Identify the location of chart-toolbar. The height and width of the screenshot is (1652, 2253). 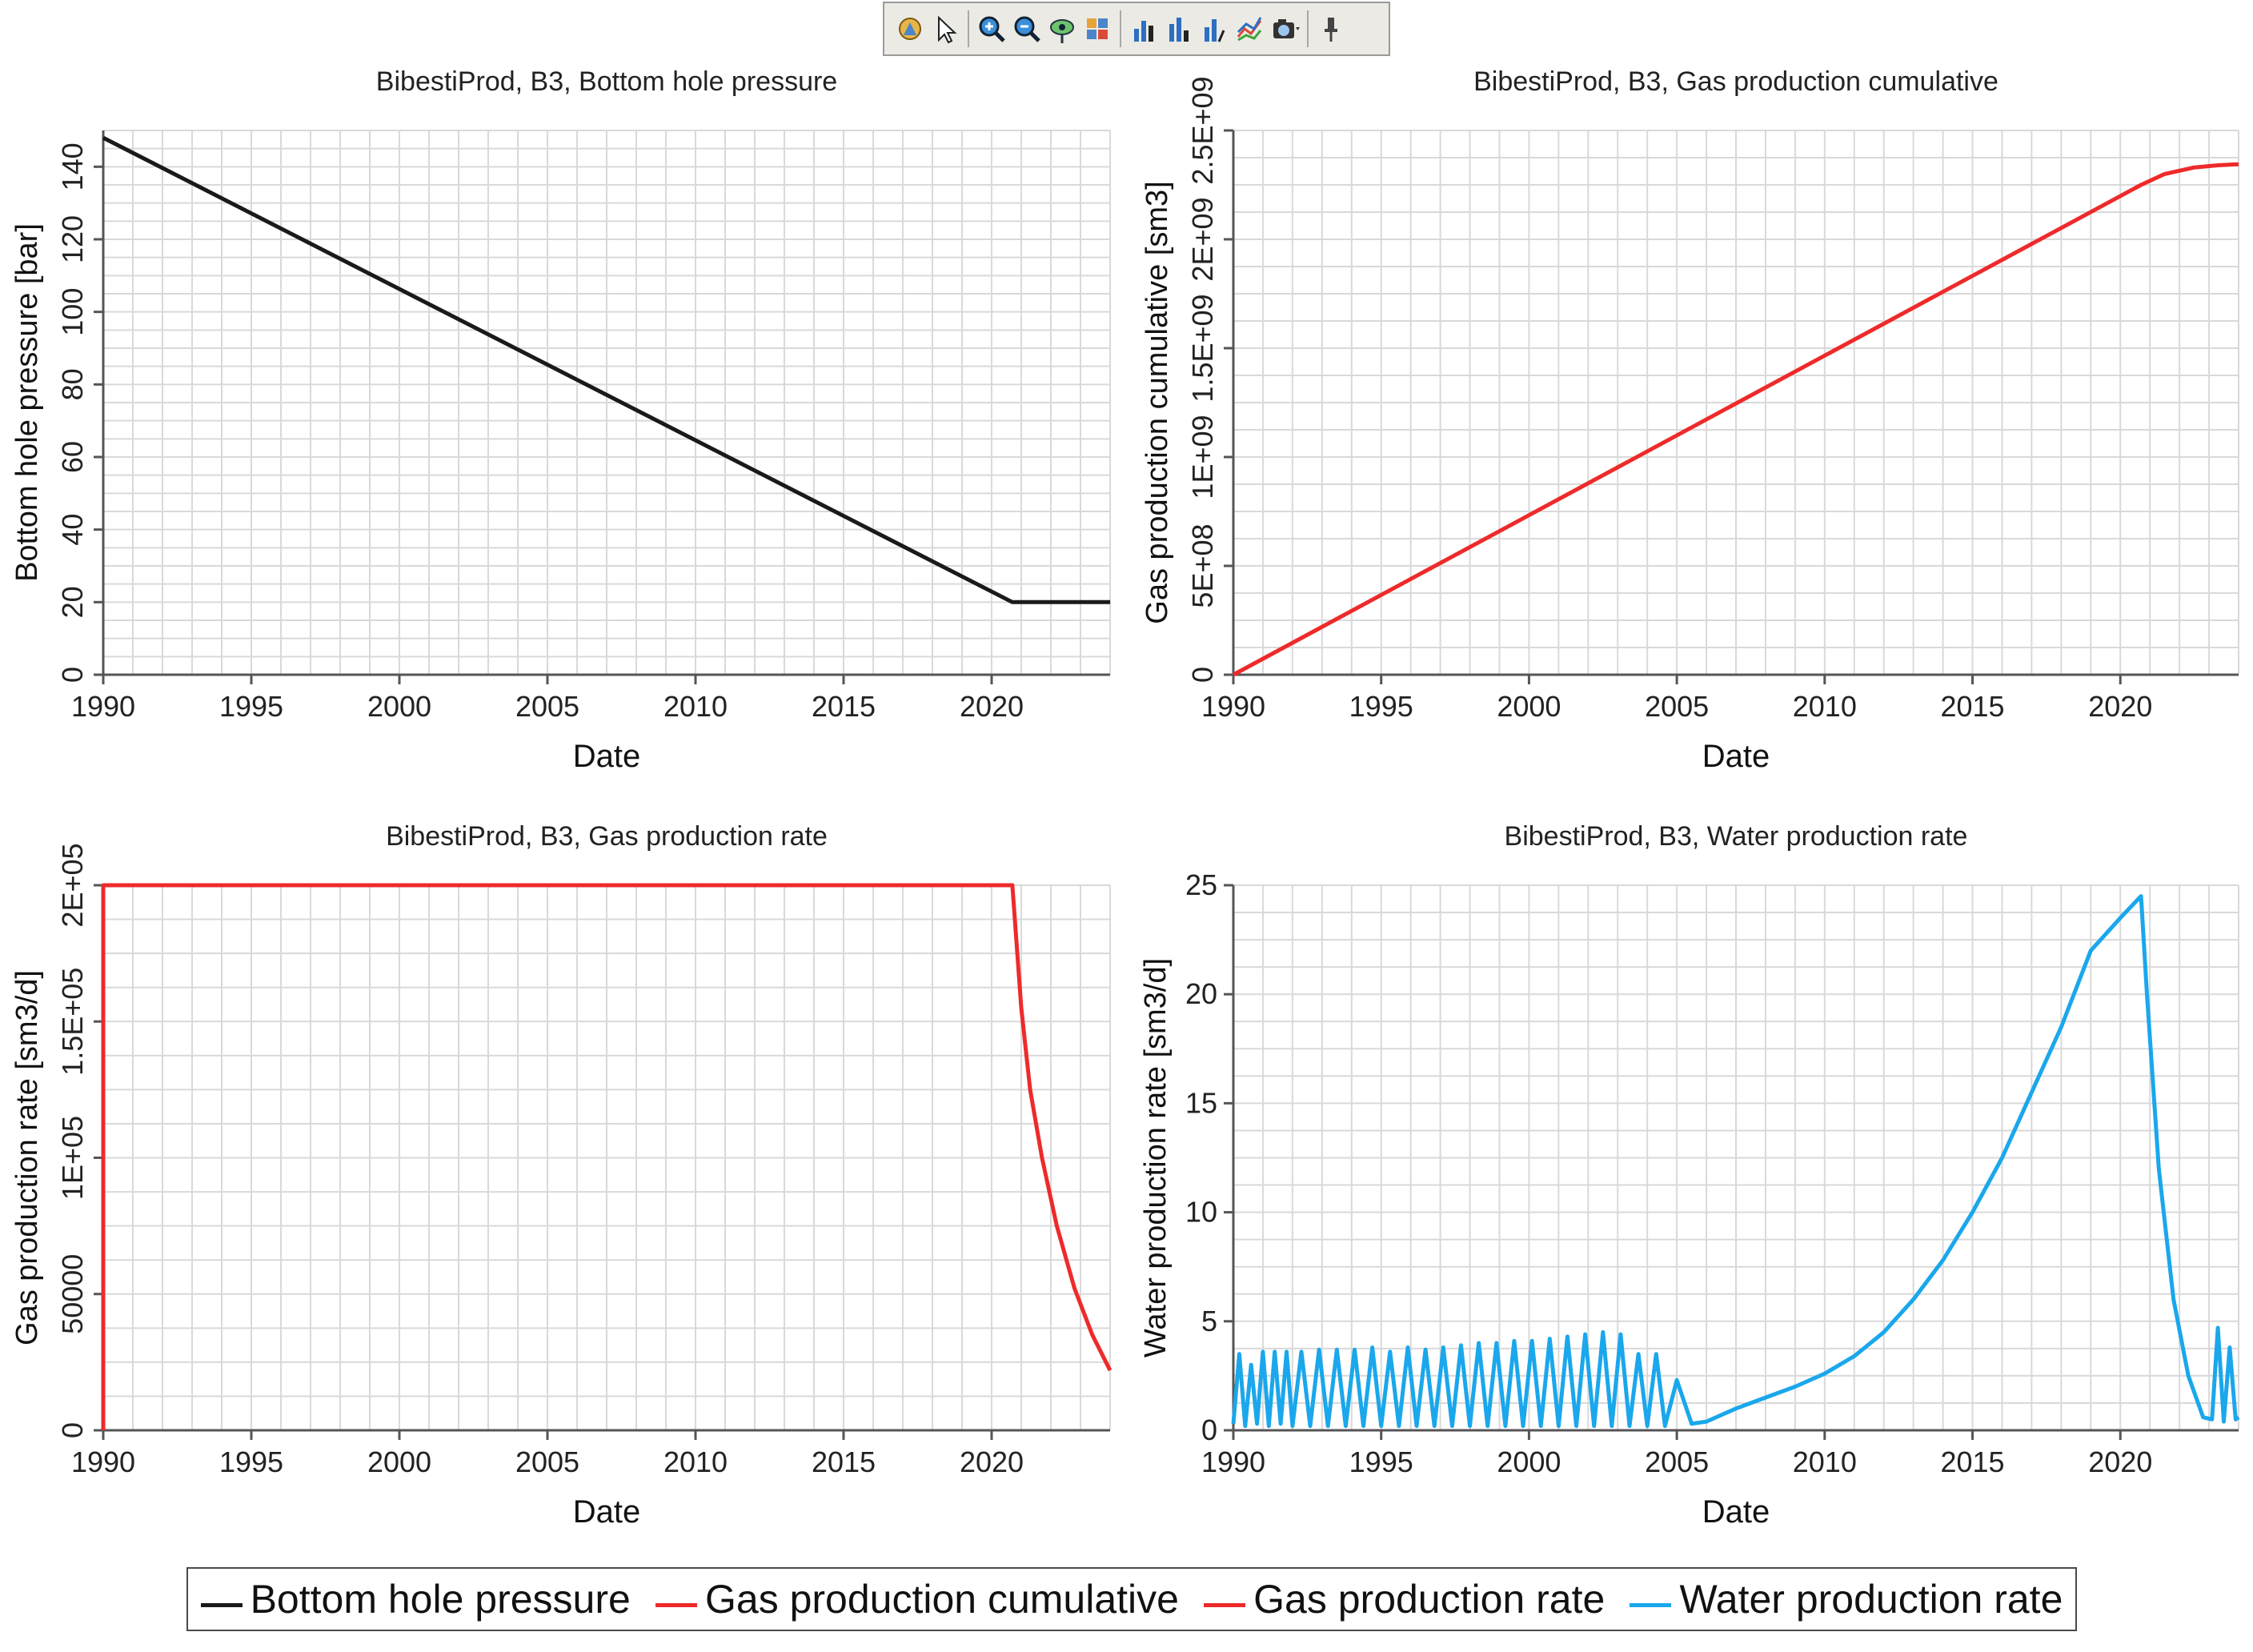
(1136, 29).